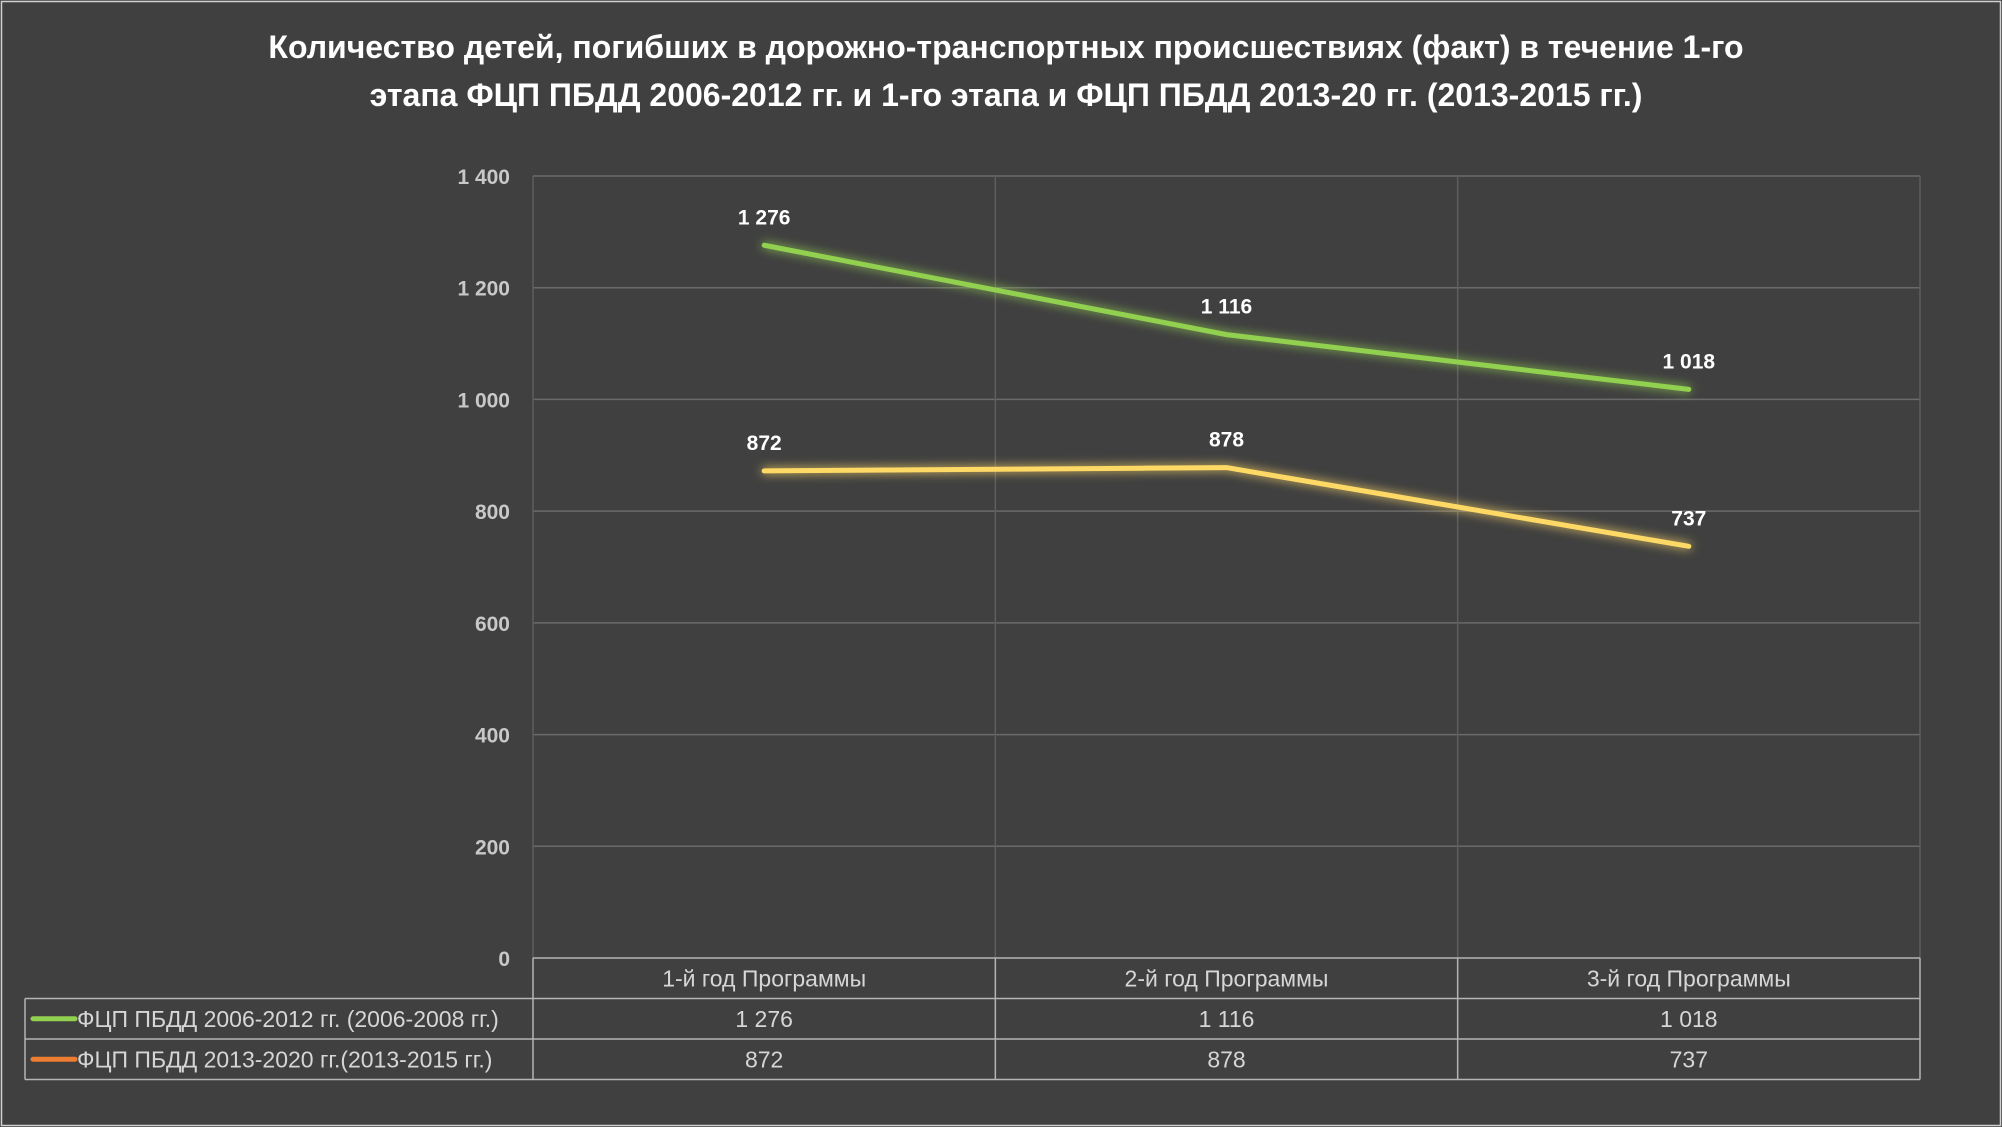 The image size is (2002, 1127). Describe the element at coordinates (764, 978) in the screenshot. I see `category-label: 1-й год Программы` at that location.